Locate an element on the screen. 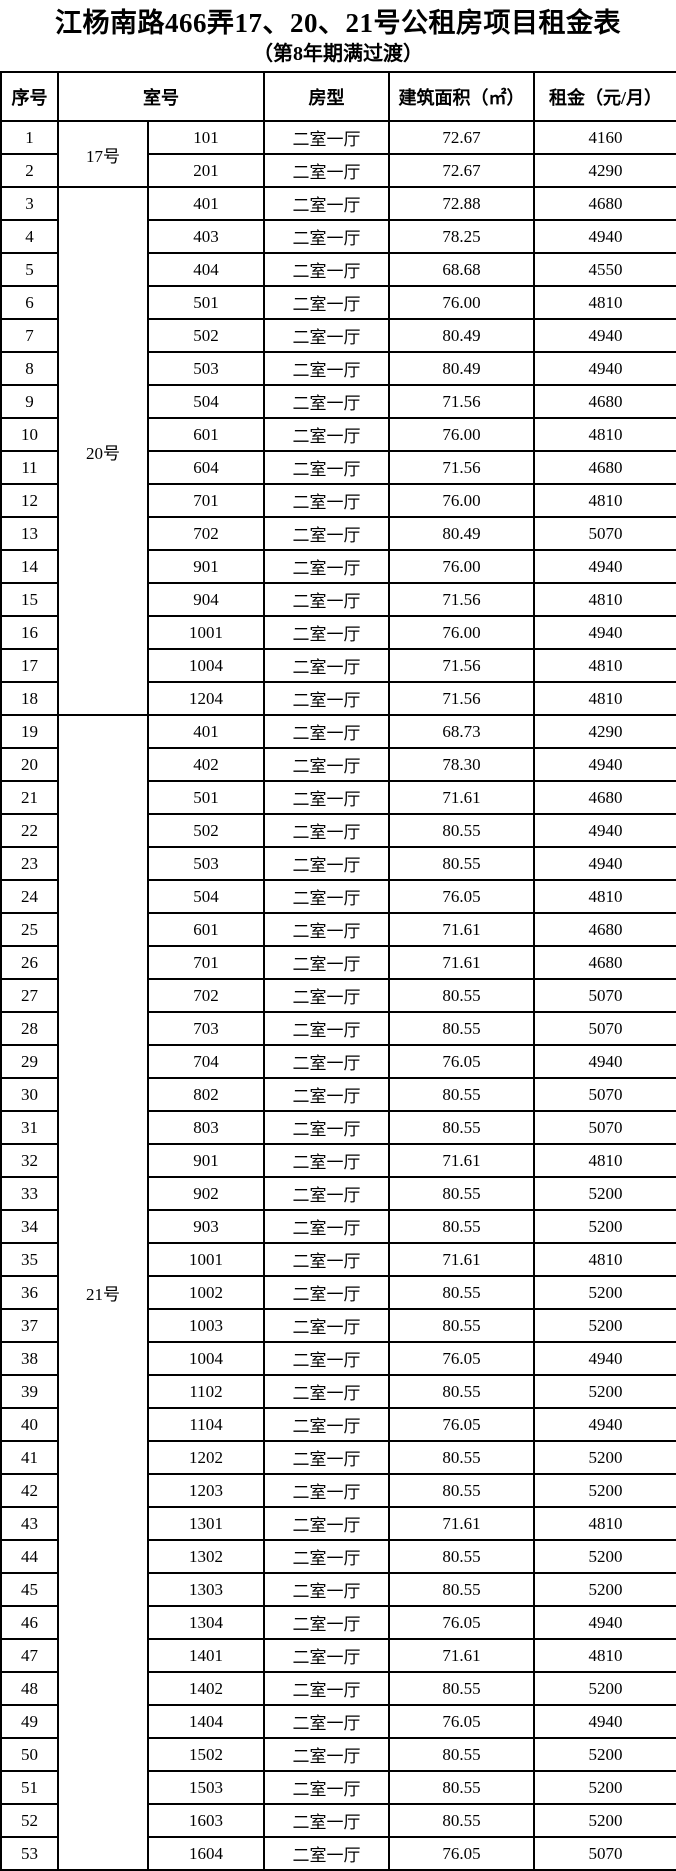  table-row: 4 403 二室一厅 78.25 4940 is located at coordinates (338, 236).